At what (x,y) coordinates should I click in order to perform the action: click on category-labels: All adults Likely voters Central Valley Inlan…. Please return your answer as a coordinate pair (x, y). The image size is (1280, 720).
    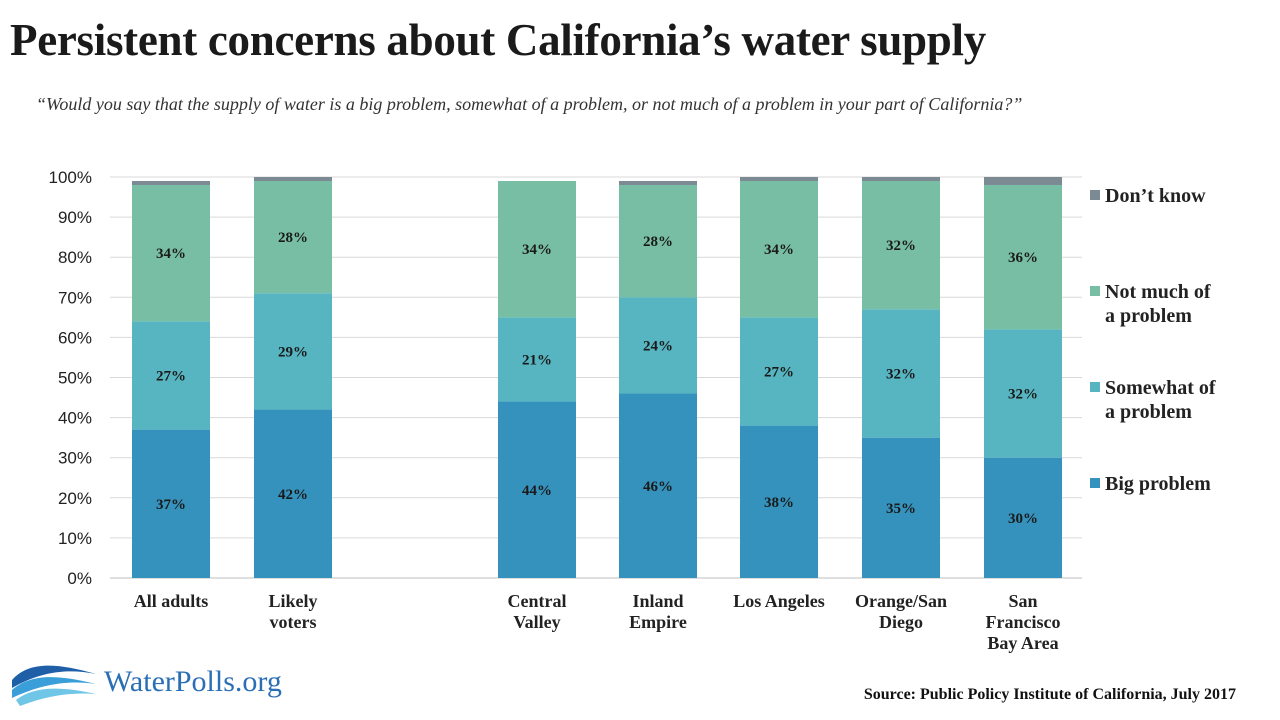
    Looking at the image, I should click on (597, 622).